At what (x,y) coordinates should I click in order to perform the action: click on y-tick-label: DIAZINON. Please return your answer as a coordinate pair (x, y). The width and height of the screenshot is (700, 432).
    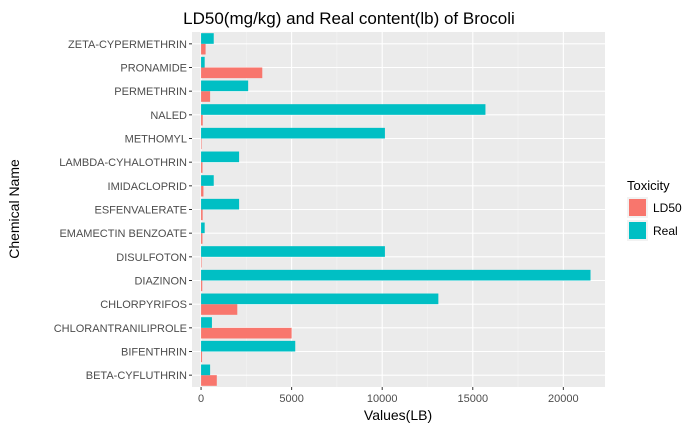
    Looking at the image, I should click on (160, 282).